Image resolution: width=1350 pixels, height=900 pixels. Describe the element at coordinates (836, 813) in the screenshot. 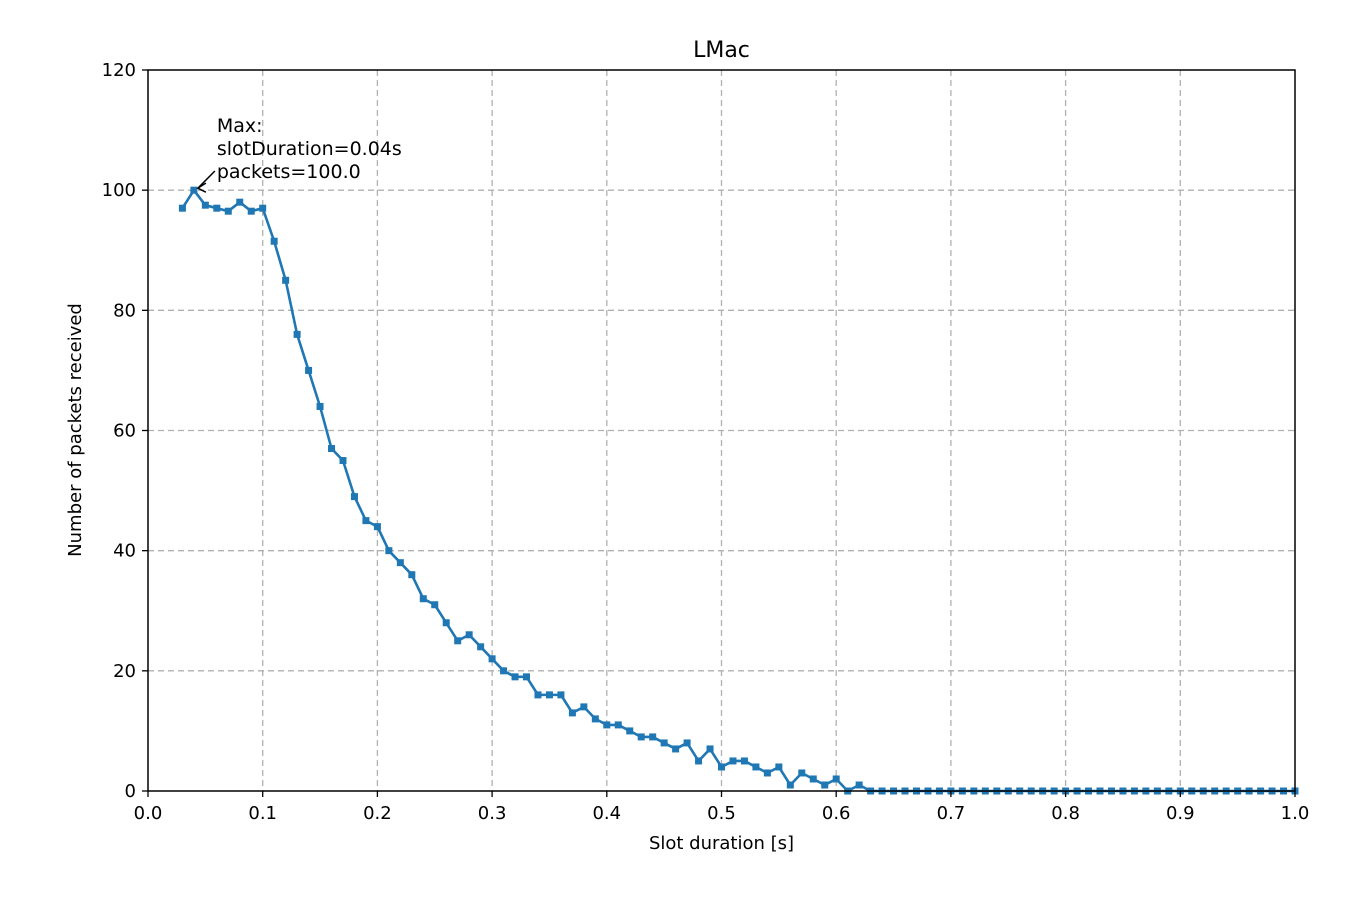

I see `x-tick-label: 0.6` at that location.